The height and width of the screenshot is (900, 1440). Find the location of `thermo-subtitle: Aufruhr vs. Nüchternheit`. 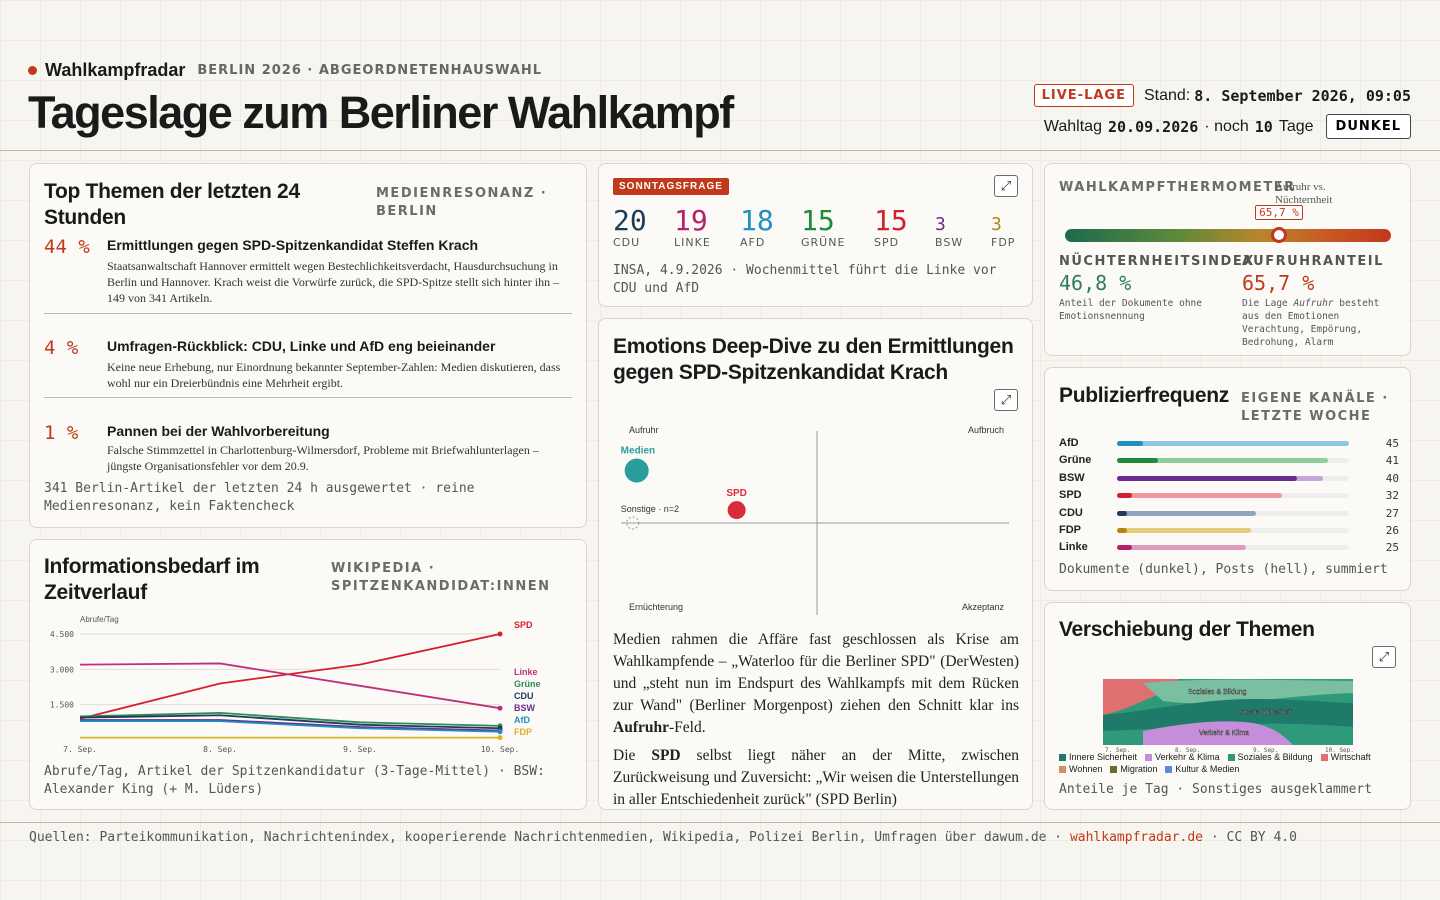

thermo-subtitle: Aufruhr vs. Nüchternheit is located at coordinates (1304, 193).